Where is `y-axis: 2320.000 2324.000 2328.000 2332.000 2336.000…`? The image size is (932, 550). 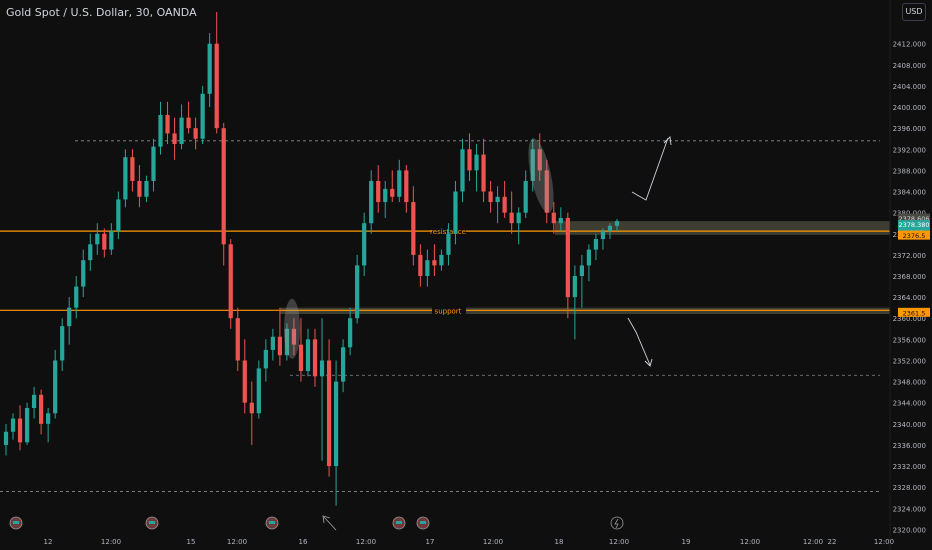
y-axis: 2320.000 2324.000 2328.000 2332.000 2336.000… is located at coordinates (907, 275).